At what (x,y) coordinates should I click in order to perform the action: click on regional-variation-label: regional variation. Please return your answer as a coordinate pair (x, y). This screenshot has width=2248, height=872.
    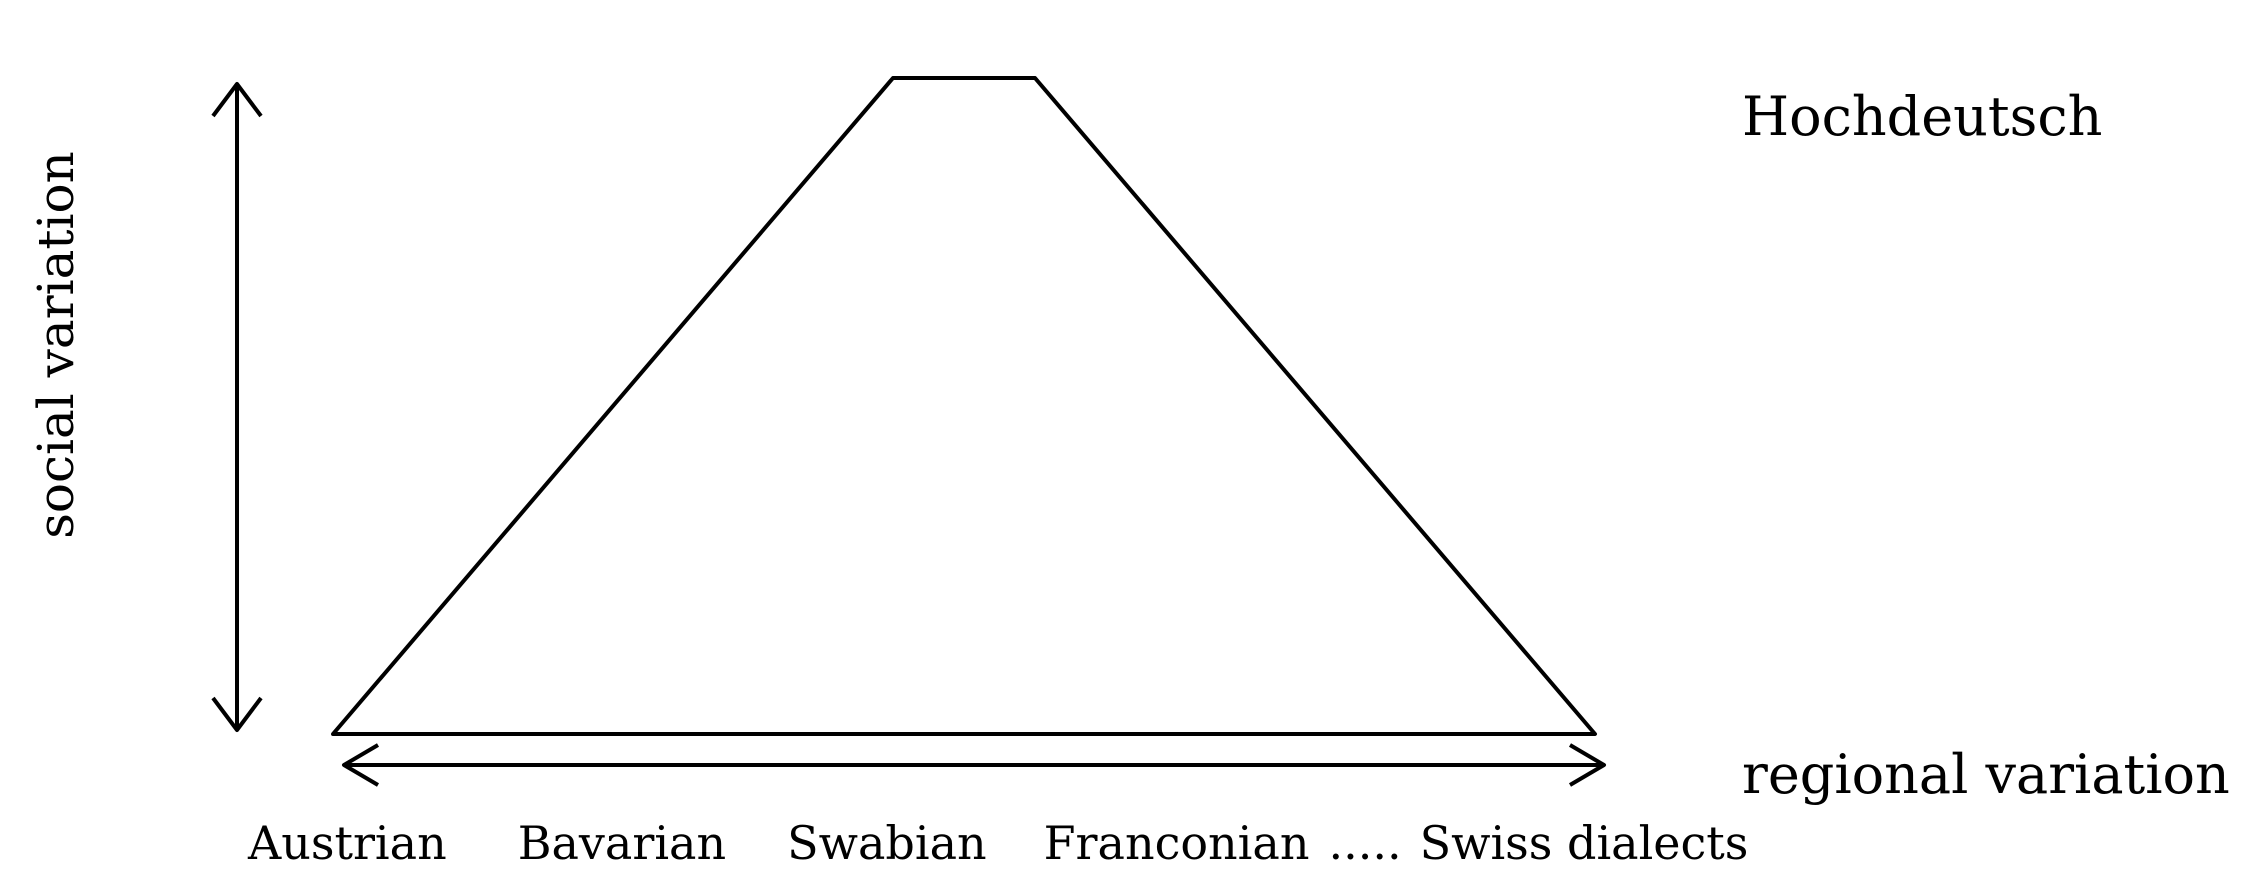
    Looking at the image, I should click on (1986, 774).